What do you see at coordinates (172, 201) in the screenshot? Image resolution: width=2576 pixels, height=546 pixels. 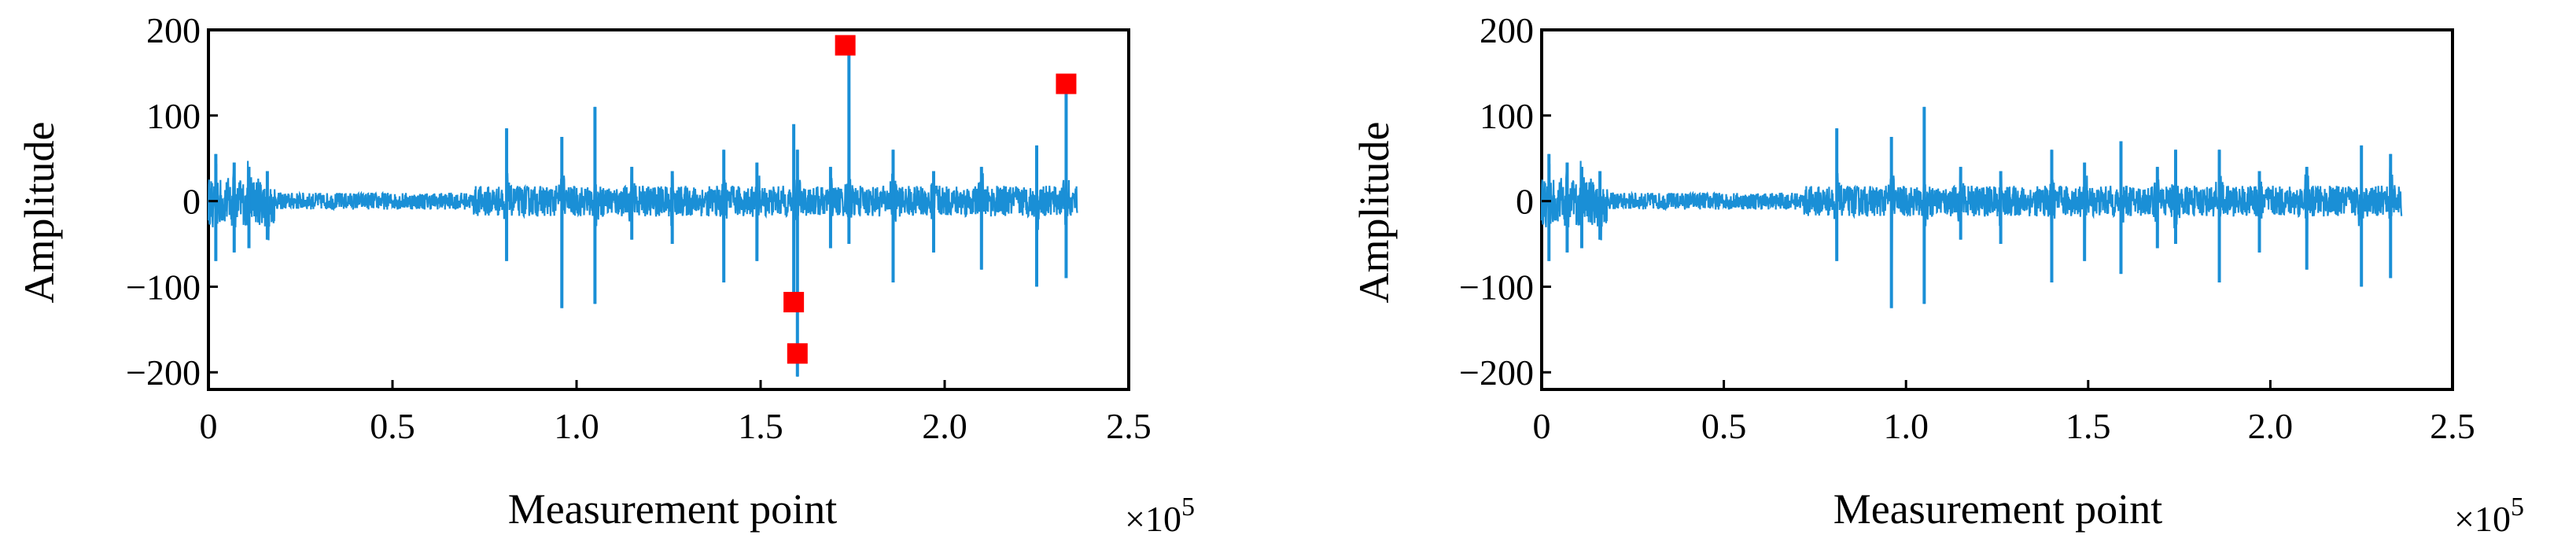 I see `y-ticks-1: 200 100 0 −100 −200` at bounding box center [172, 201].